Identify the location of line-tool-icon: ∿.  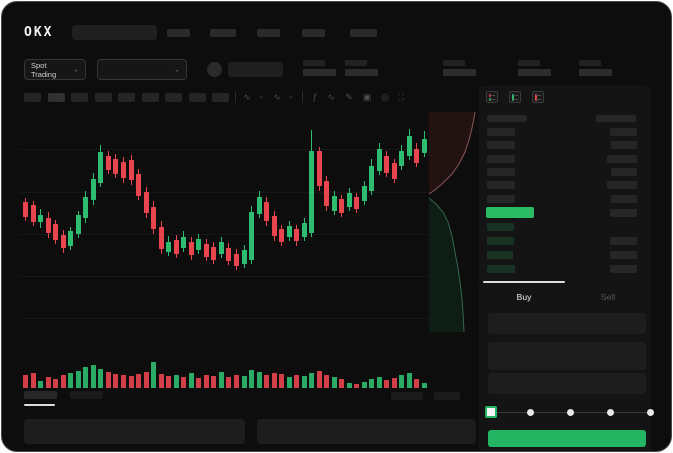
(331, 97).